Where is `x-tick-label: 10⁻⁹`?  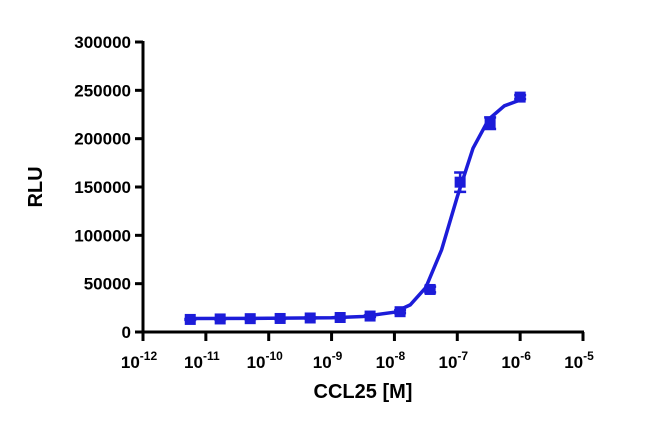
x-tick-label: 10⁻⁹ is located at coordinates (328, 360).